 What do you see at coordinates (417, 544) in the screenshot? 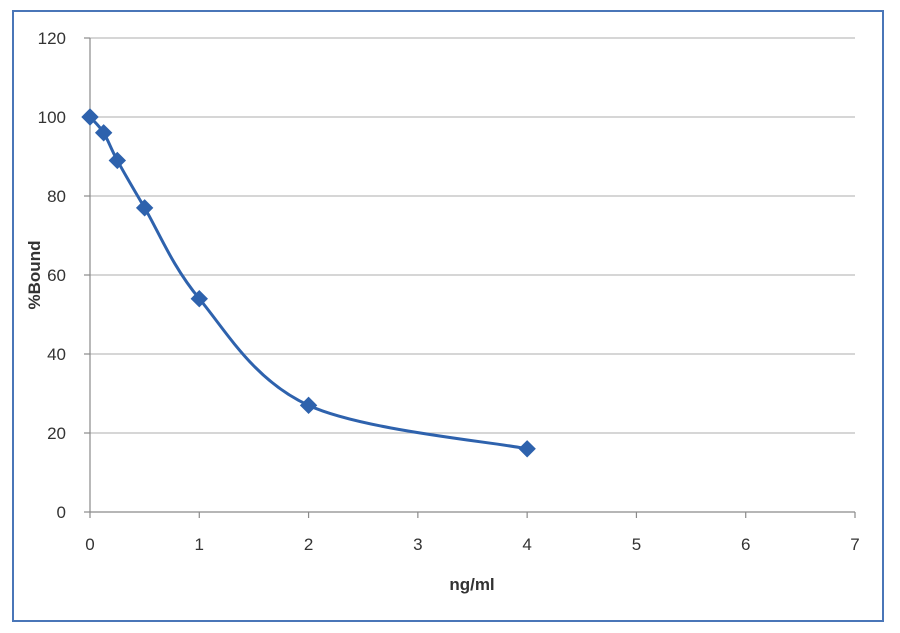
I see `x-tick-label: 3` at bounding box center [417, 544].